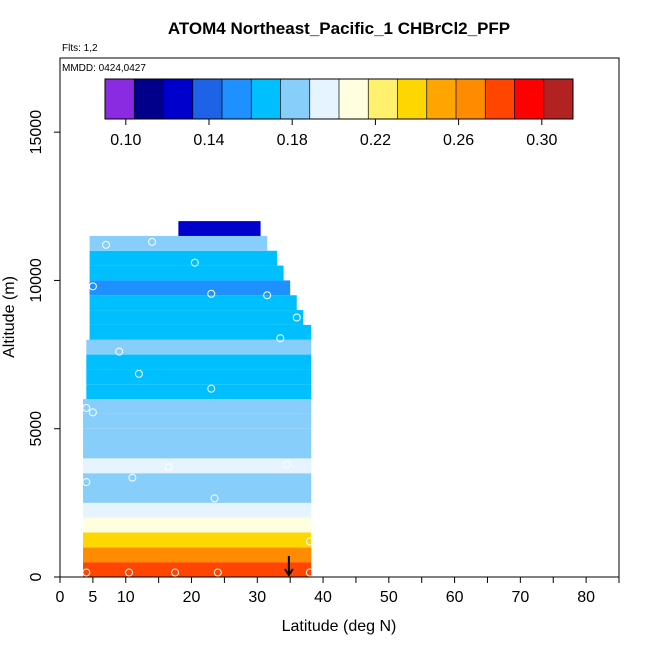  Describe the element at coordinates (455, 597) in the screenshot. I see `x-tick-label: 60` at that location.